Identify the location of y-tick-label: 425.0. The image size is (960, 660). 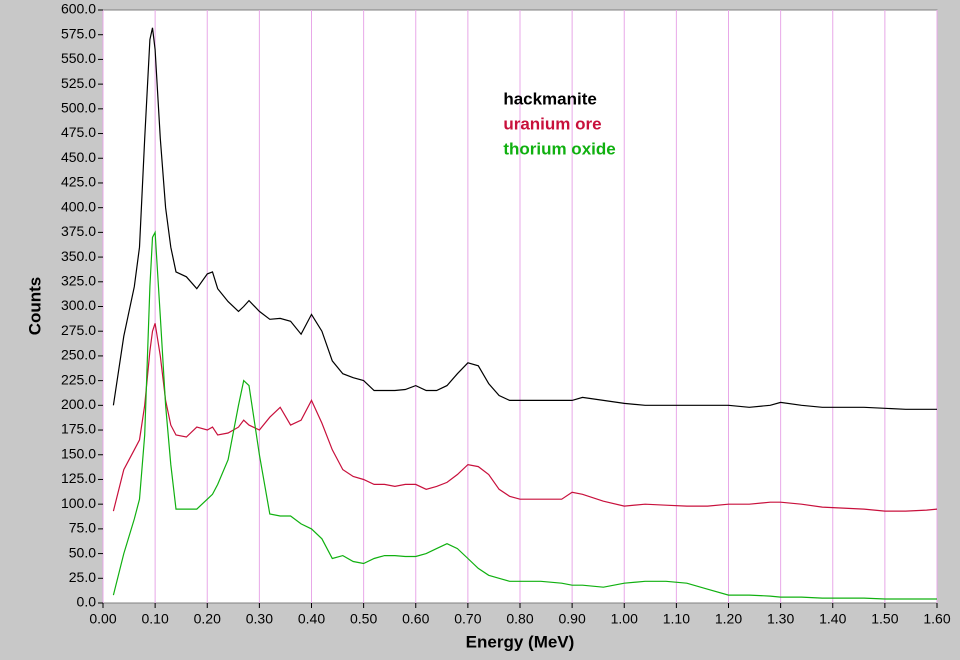
(78, 182).